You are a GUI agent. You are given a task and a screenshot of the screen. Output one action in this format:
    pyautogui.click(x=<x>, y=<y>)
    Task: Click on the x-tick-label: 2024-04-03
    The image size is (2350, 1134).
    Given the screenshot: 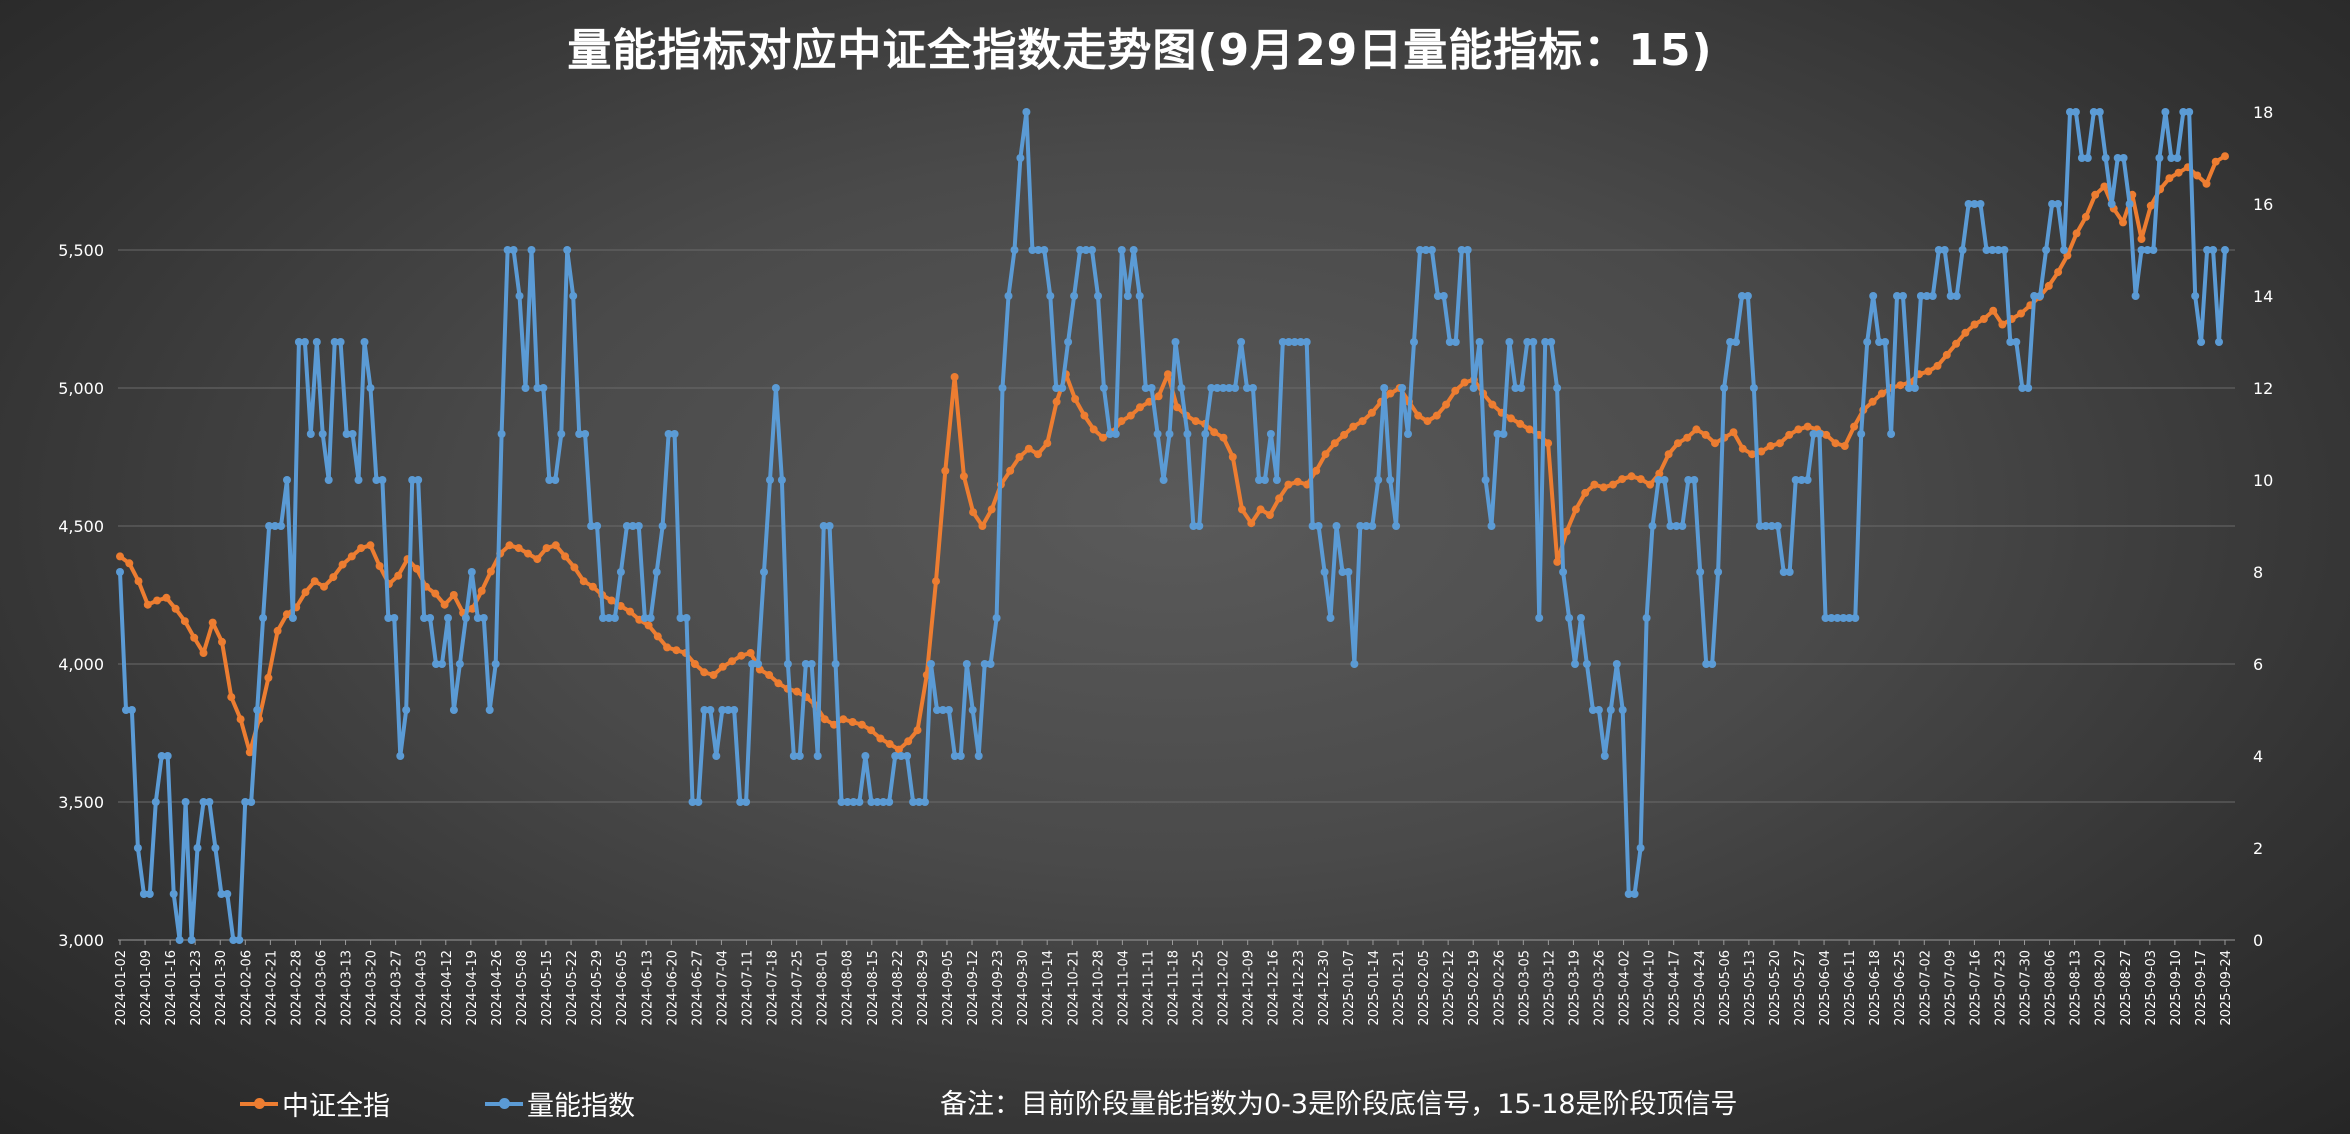 What is the action you would take?
    pyautogui.click(x=422, y=988)
    